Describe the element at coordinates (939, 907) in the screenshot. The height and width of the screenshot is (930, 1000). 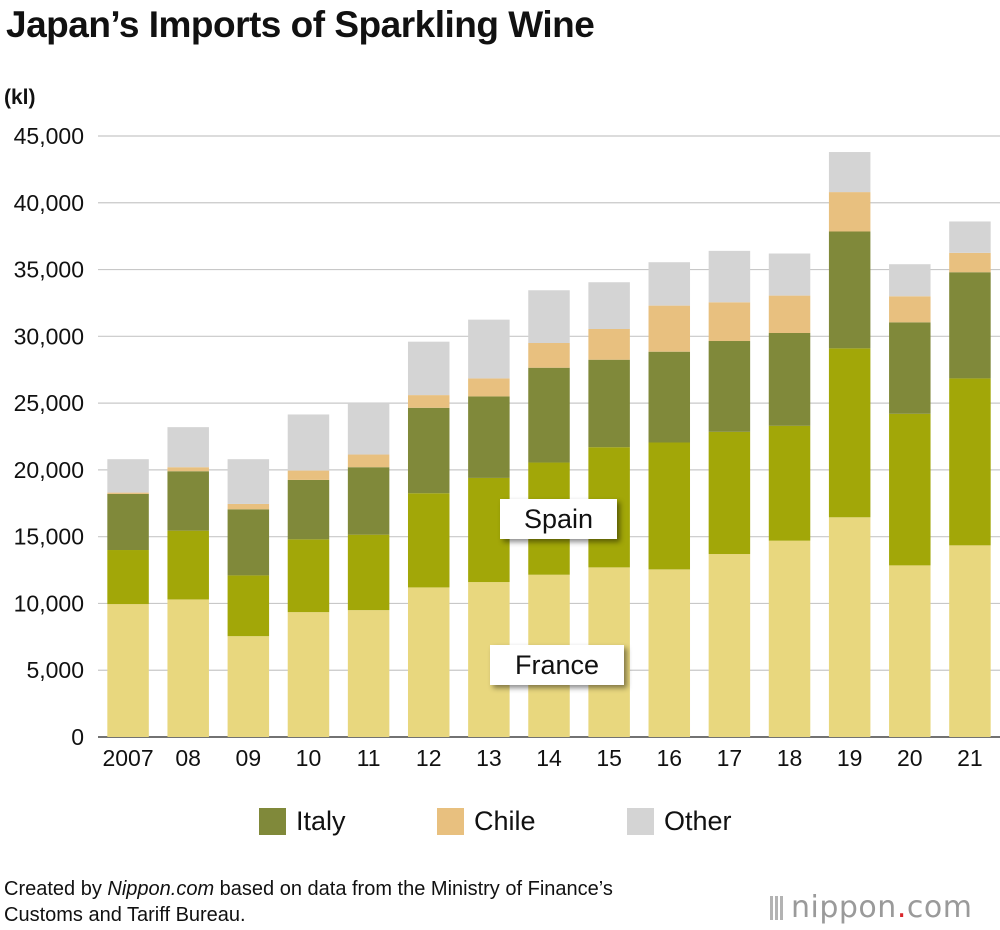
I see `logo-suffix: com` at that location.